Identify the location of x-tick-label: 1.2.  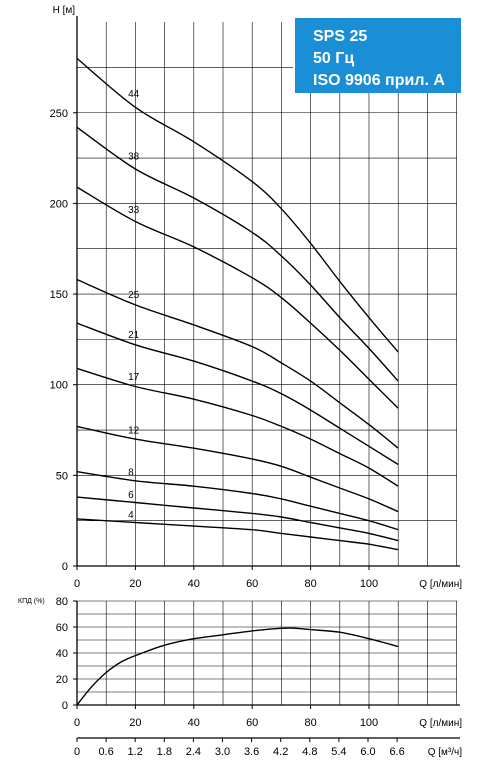
(135, 752).